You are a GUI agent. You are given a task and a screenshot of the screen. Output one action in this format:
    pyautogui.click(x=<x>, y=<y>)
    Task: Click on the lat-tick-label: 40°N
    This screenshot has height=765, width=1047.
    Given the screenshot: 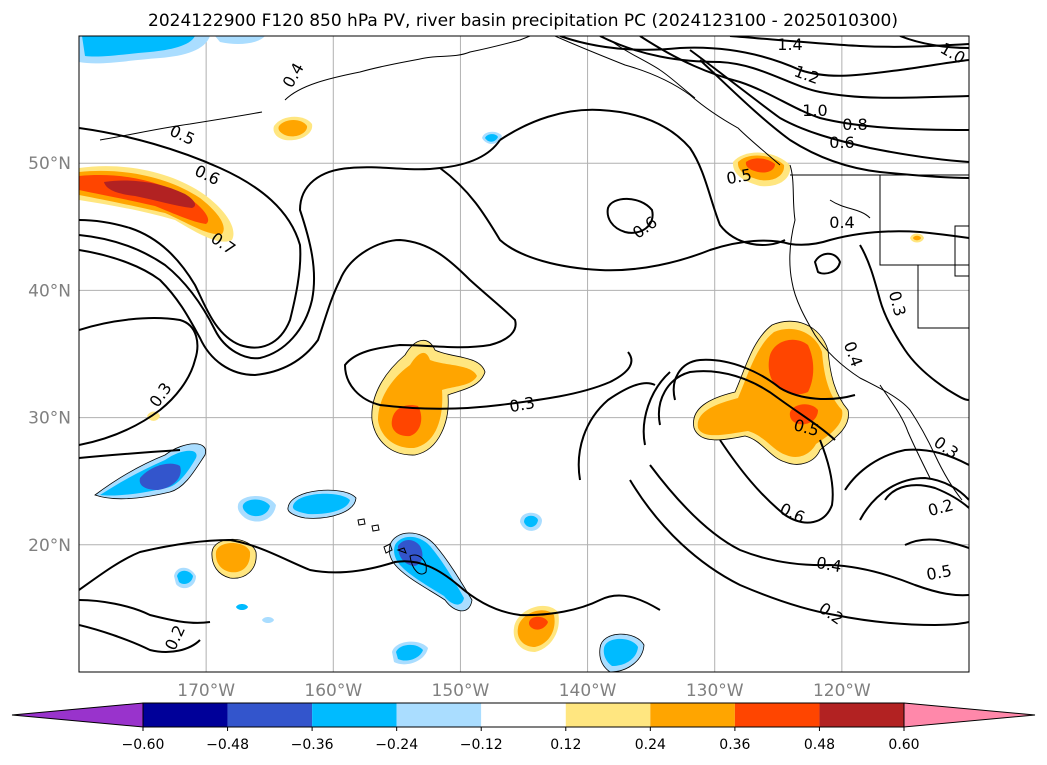 What is the action you would take?
    pyautogui.click(x=49, y=291)
    